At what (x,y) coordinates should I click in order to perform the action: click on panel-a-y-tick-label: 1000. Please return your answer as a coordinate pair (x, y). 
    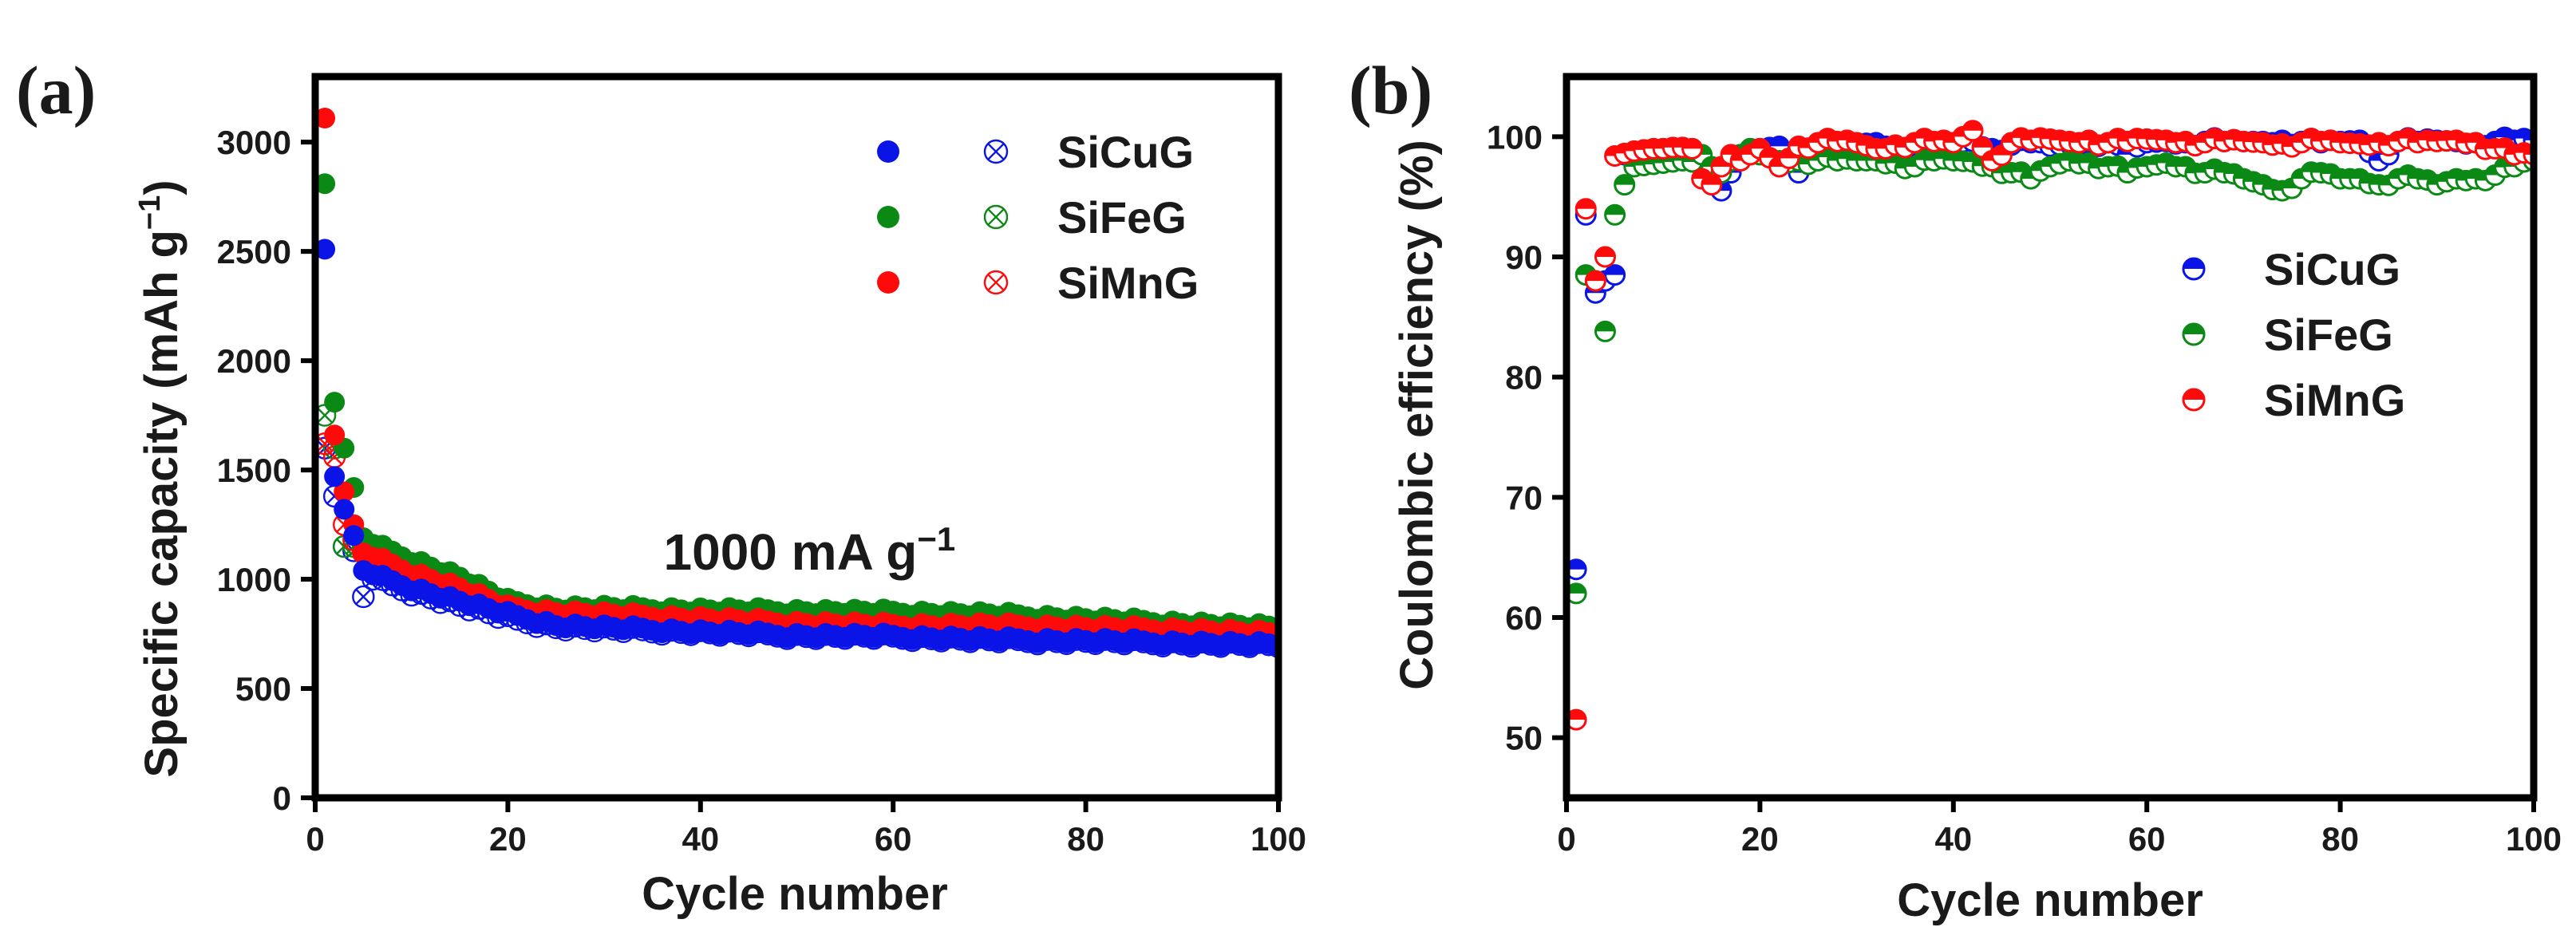
    Looking at the image, I should click on (254, 579).